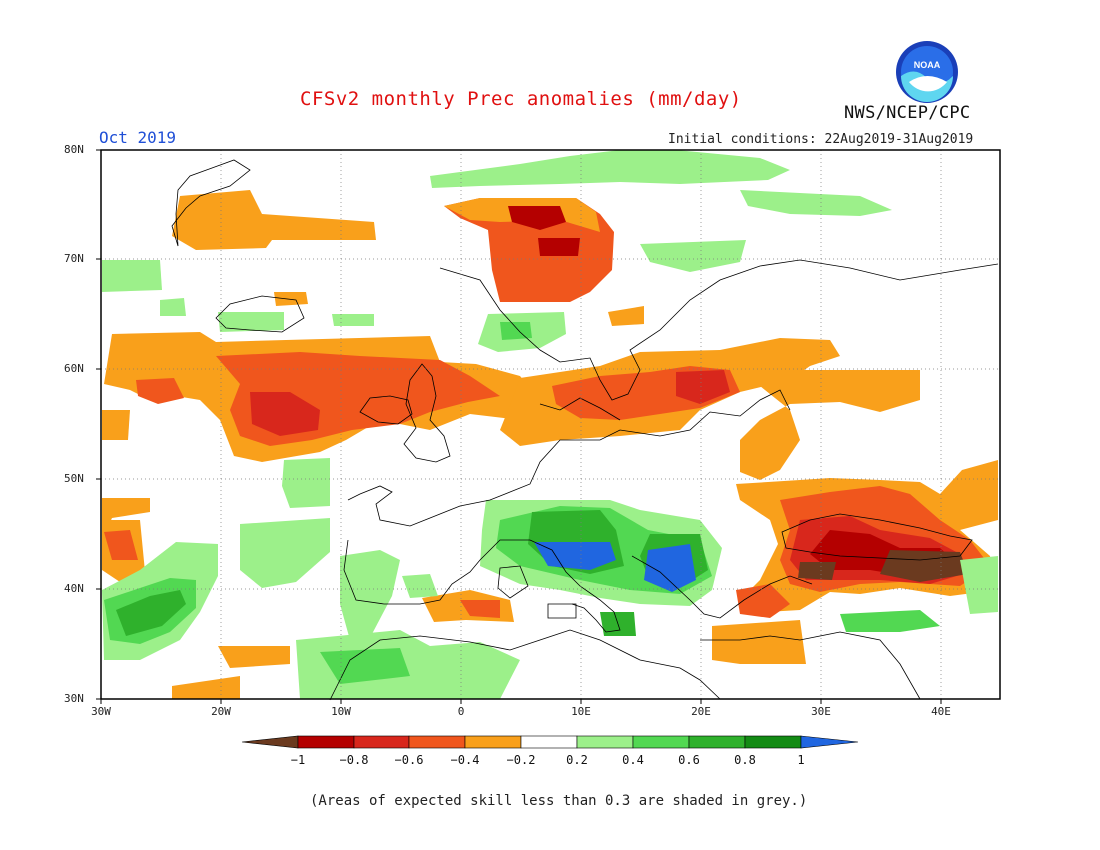 The image size is (1100, 850). I want to click on colorbar-label: 0.6, so click(689, 760).